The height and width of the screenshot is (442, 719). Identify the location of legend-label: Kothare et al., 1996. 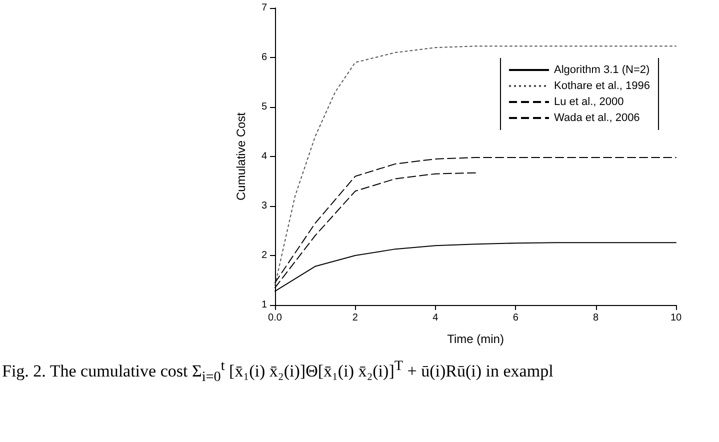
(602, 86).